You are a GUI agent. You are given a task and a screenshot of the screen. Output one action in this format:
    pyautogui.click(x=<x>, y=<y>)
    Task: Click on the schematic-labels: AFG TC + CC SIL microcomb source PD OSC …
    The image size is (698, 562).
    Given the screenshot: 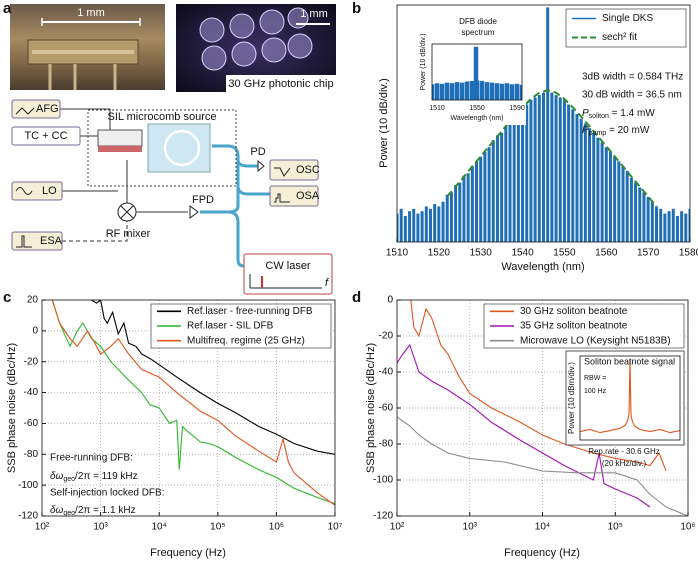 What is the action you would take?
    pyautogui.click(x=176, y=196)
    